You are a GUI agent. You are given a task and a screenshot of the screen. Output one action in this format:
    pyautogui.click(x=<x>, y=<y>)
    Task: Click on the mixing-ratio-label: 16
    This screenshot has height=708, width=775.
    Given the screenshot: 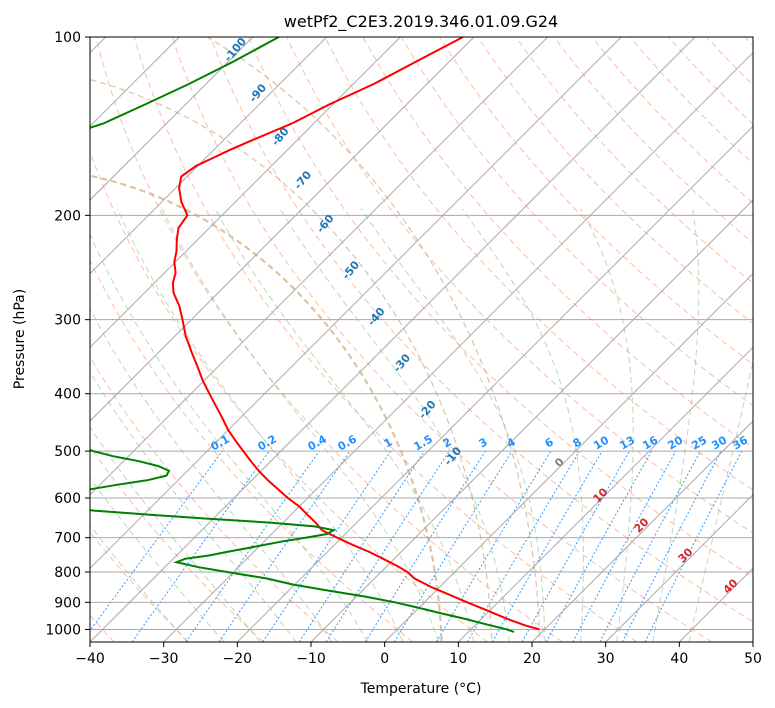 What is the action you would take?
    pyautogui.click(x=650, y=442)
    